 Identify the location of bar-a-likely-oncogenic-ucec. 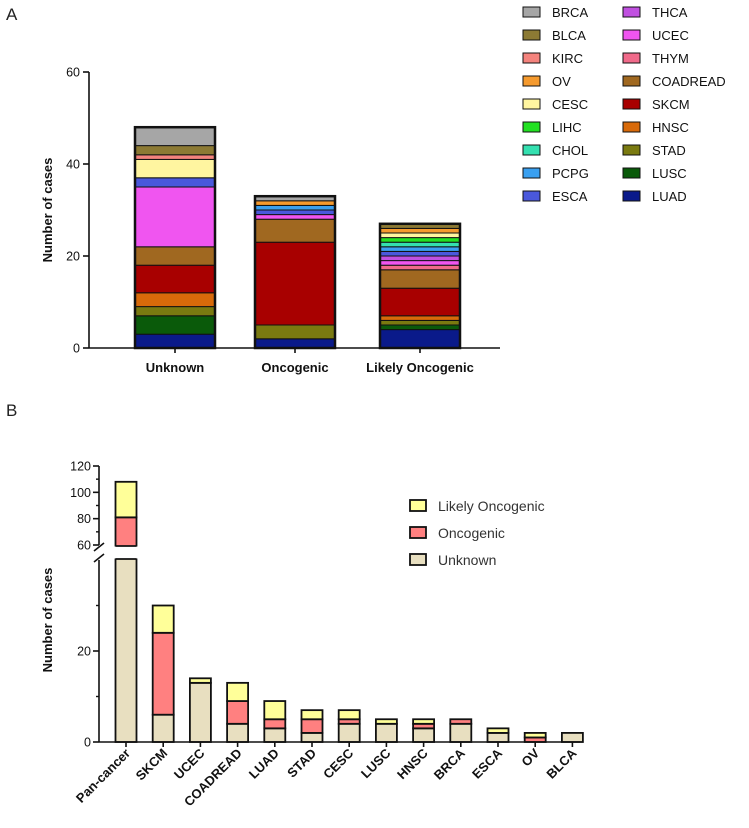
(420, 263).